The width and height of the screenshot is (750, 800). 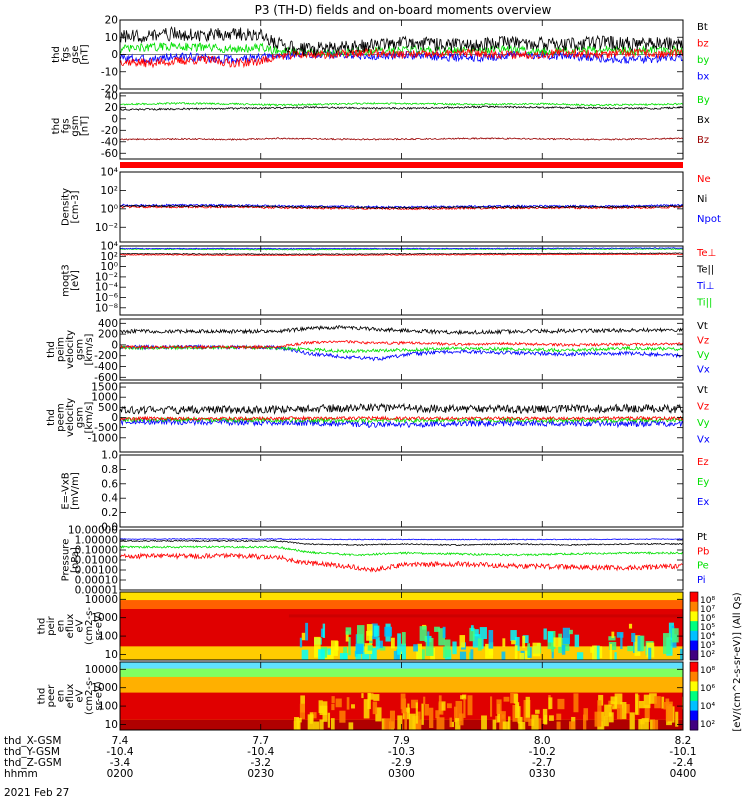 I want to click on peim-velocity-tick-label: -600, so click(x=106, y=378).